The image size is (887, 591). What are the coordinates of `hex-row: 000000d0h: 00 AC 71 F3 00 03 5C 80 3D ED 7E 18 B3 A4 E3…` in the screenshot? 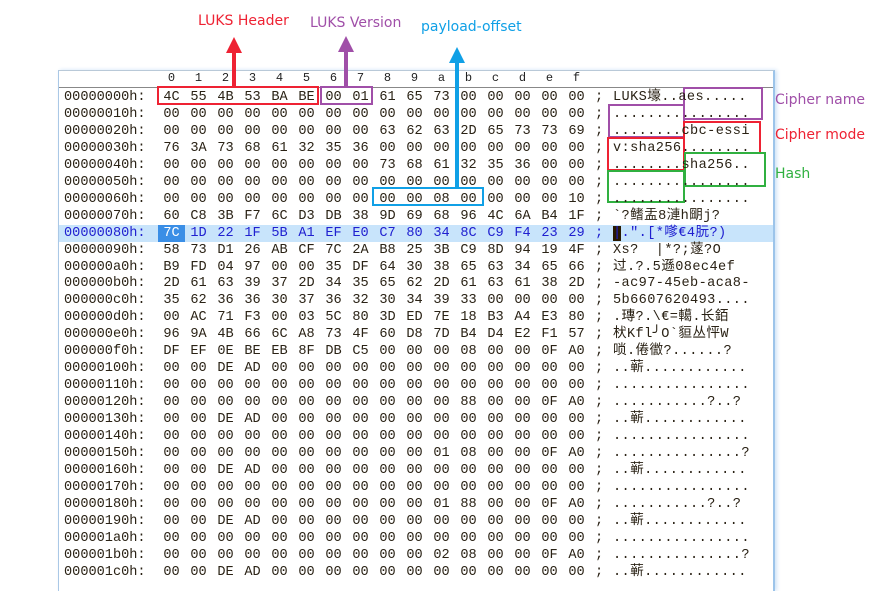 It's located at (416, 317).